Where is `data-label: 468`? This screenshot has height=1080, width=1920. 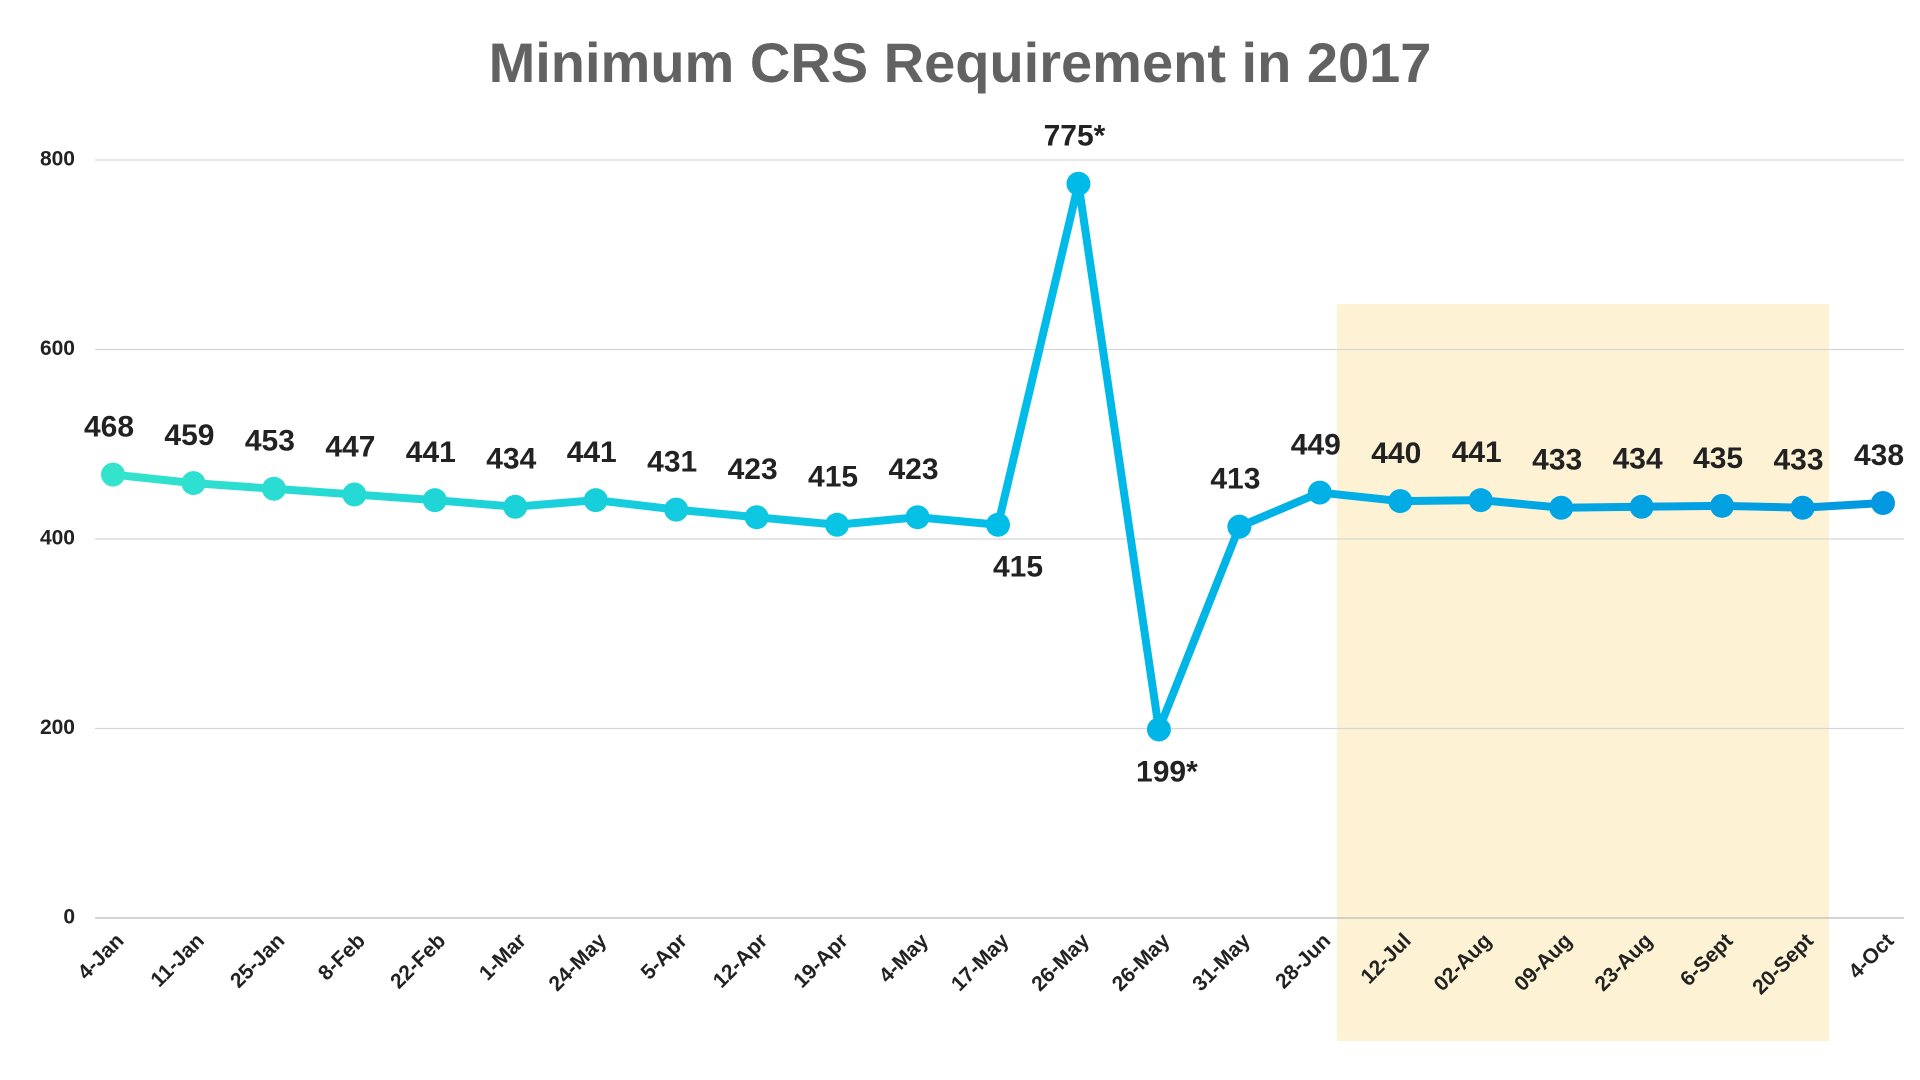 data-label: 468 is located at coordinates (109, 426).